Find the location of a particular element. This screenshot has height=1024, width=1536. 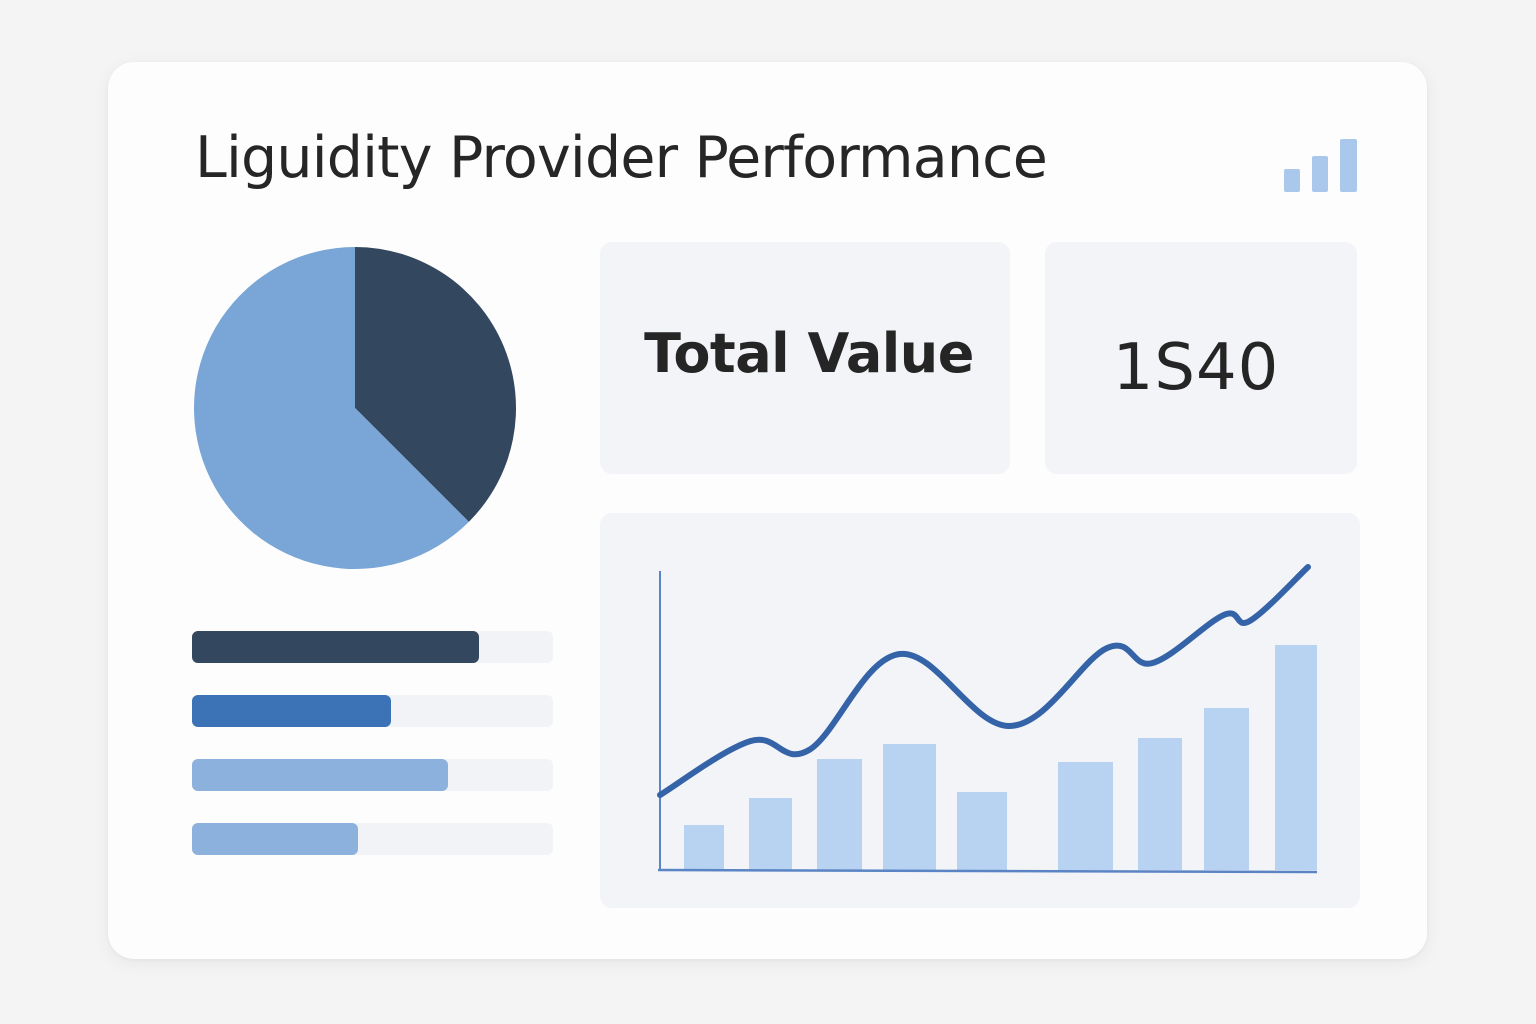

x-axis is located at coordinates (987, 871).